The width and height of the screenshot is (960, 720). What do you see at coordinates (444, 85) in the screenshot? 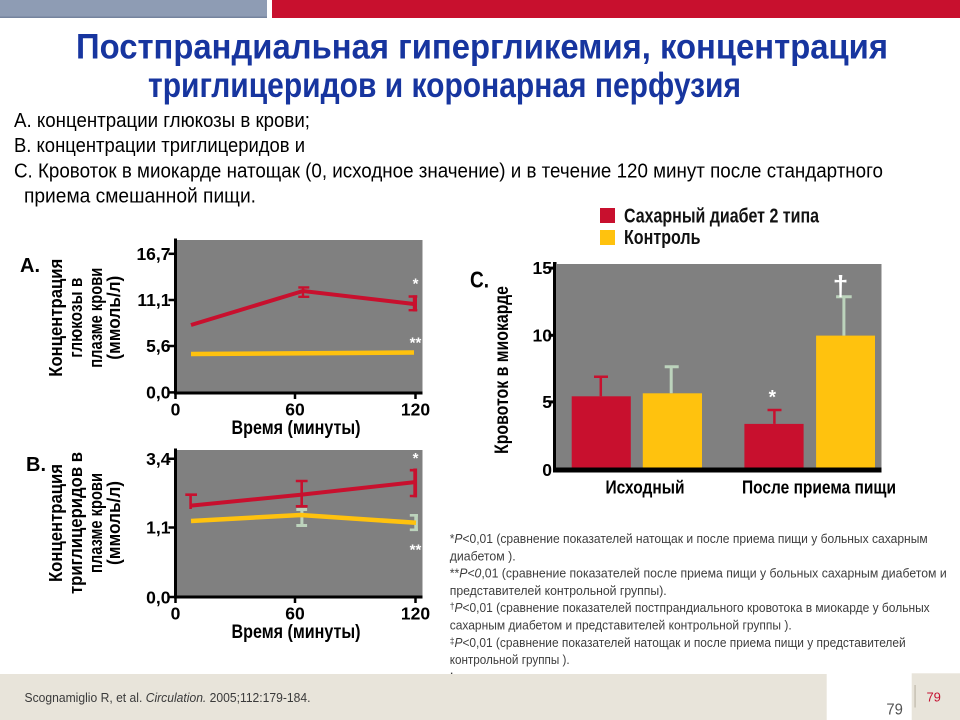
I see `svg-text:триглицеридов и коронарная пер: триглицеридов и коронарная перфузия` at bounding box center [444, 85].